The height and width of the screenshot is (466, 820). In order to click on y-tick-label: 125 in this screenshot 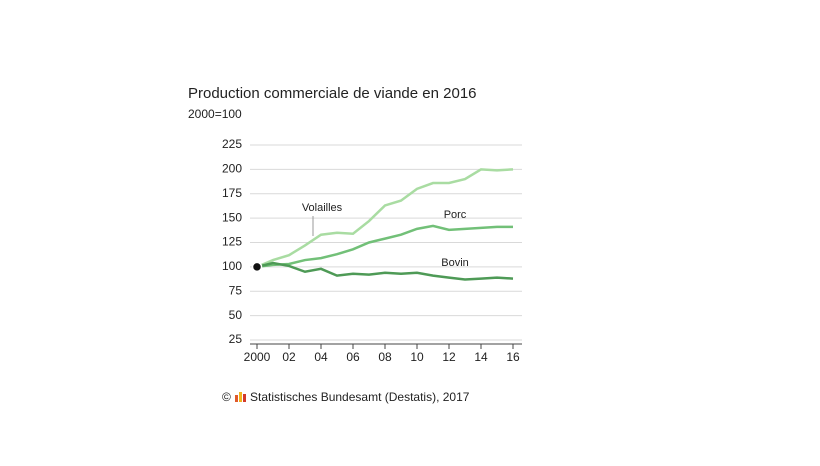, I will do `click(232, 242)`.